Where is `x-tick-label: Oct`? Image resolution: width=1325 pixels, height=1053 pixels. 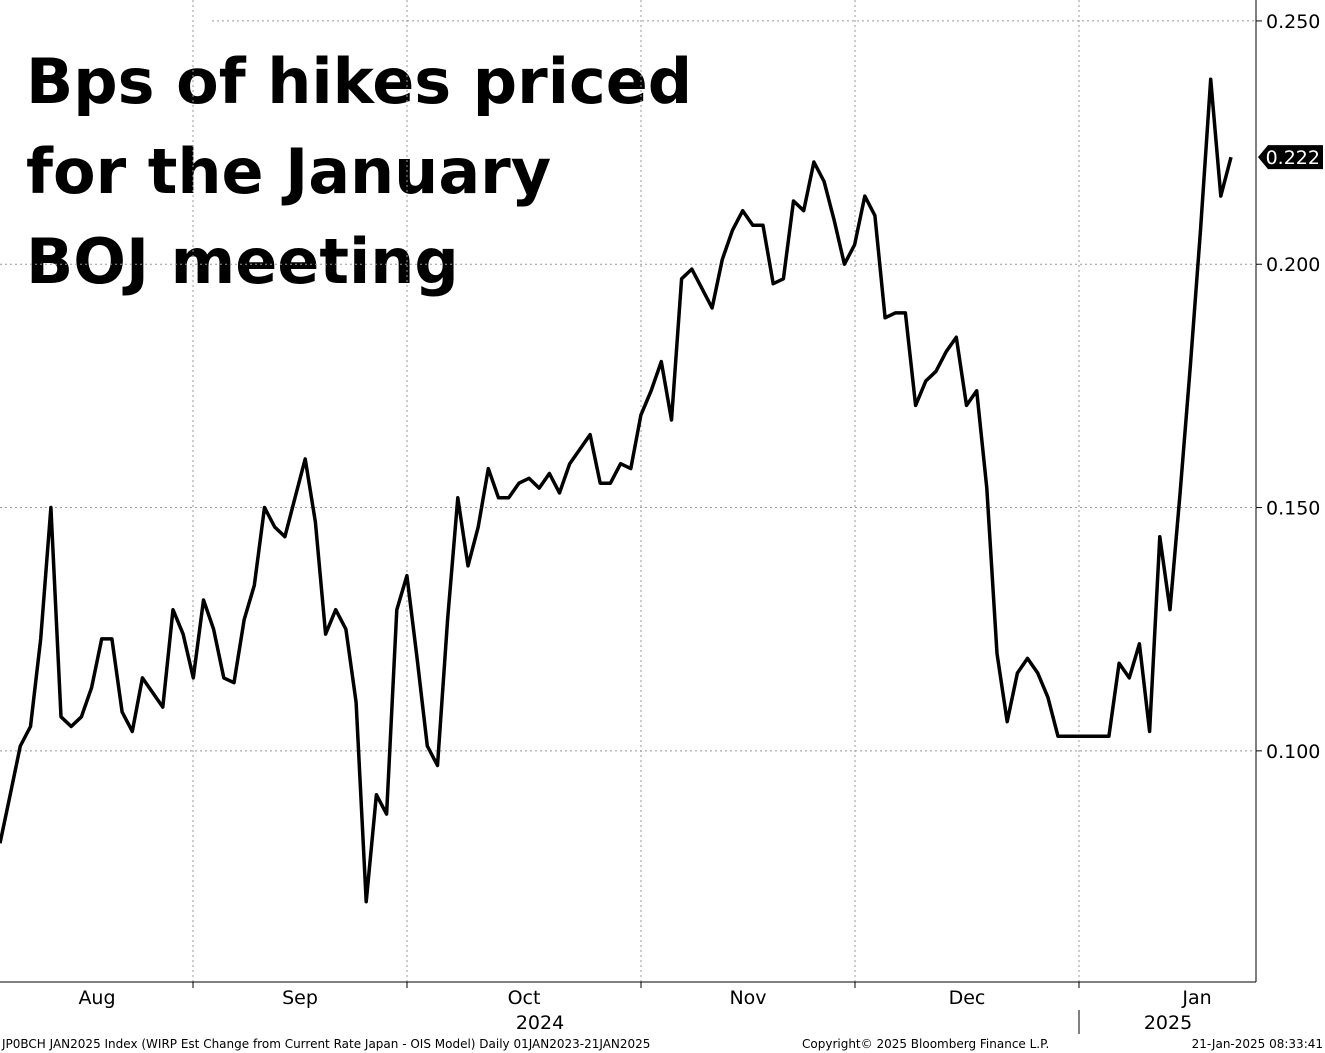 x-tick-label: Oct is located at coordinates (524, 998).